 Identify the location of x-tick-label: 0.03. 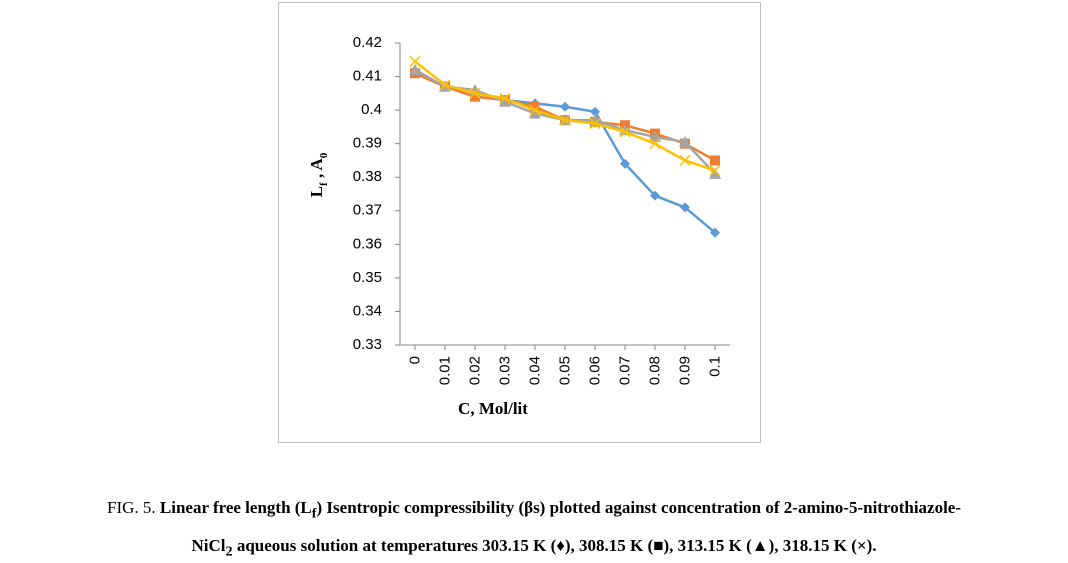
(505, 370).